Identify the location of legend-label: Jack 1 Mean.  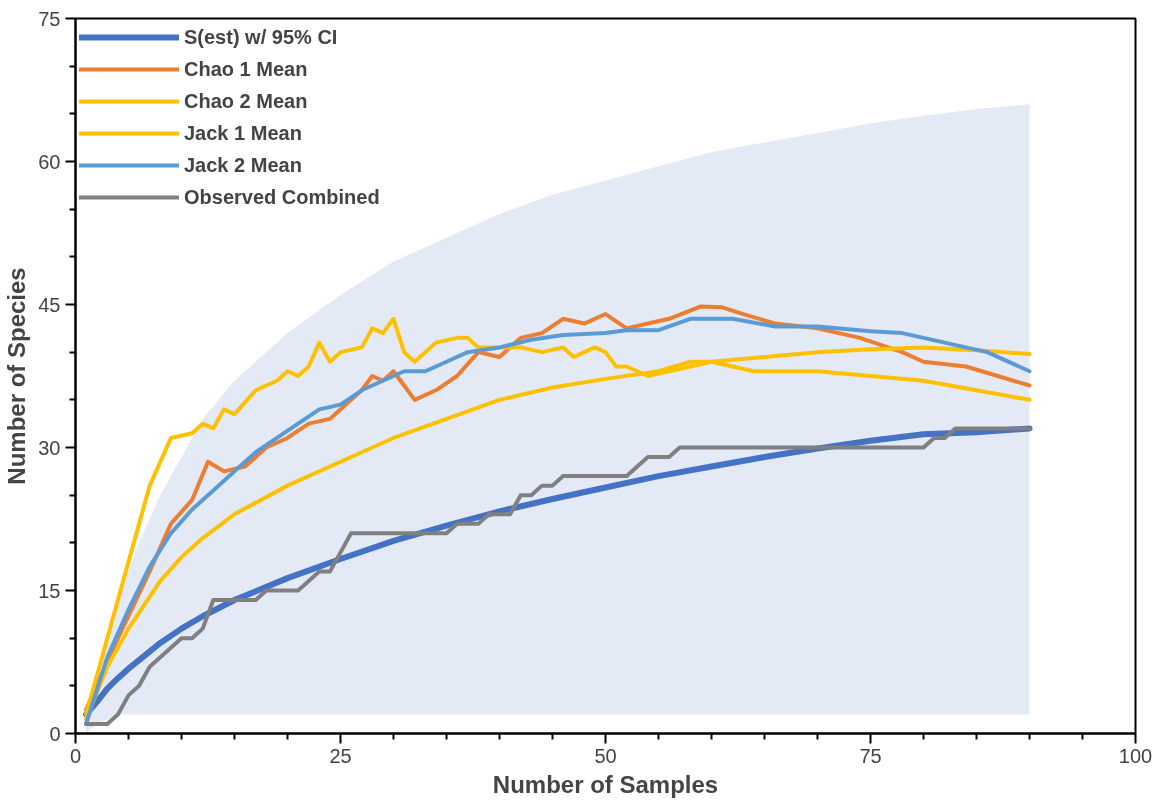
(243, 133).